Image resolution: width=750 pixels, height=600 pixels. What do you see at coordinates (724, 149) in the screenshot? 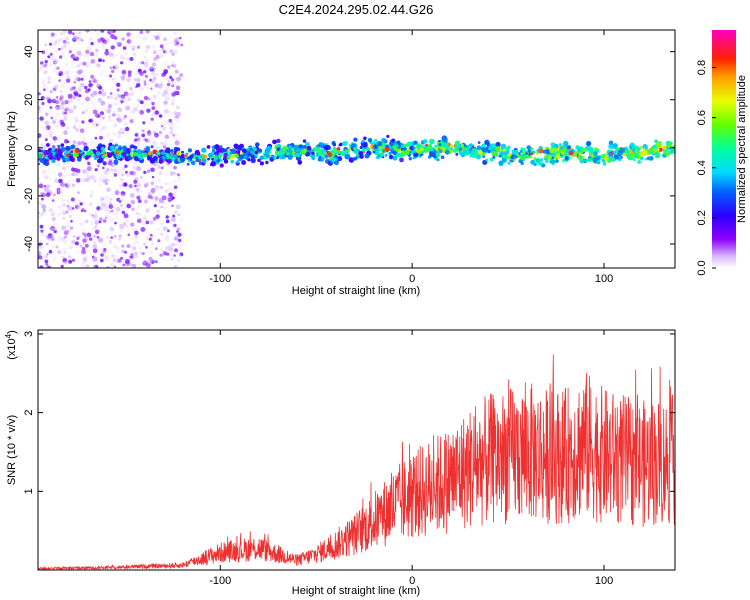
I see `colorbar-gradient` at bounding box center [724, 149].